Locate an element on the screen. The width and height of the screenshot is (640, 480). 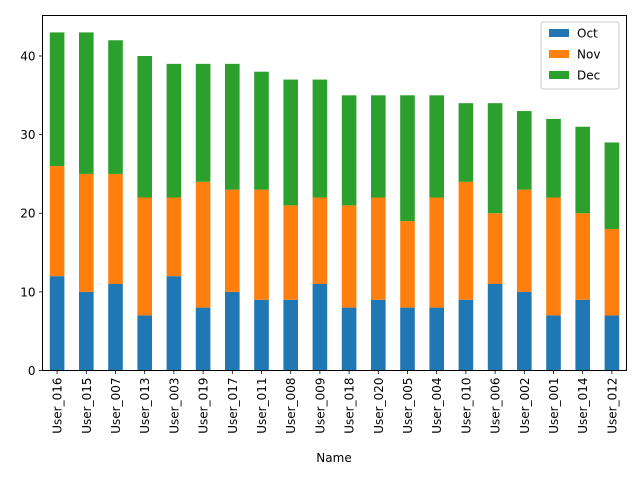
x-tick-label: User_008 is located at coordinates (291, 406).